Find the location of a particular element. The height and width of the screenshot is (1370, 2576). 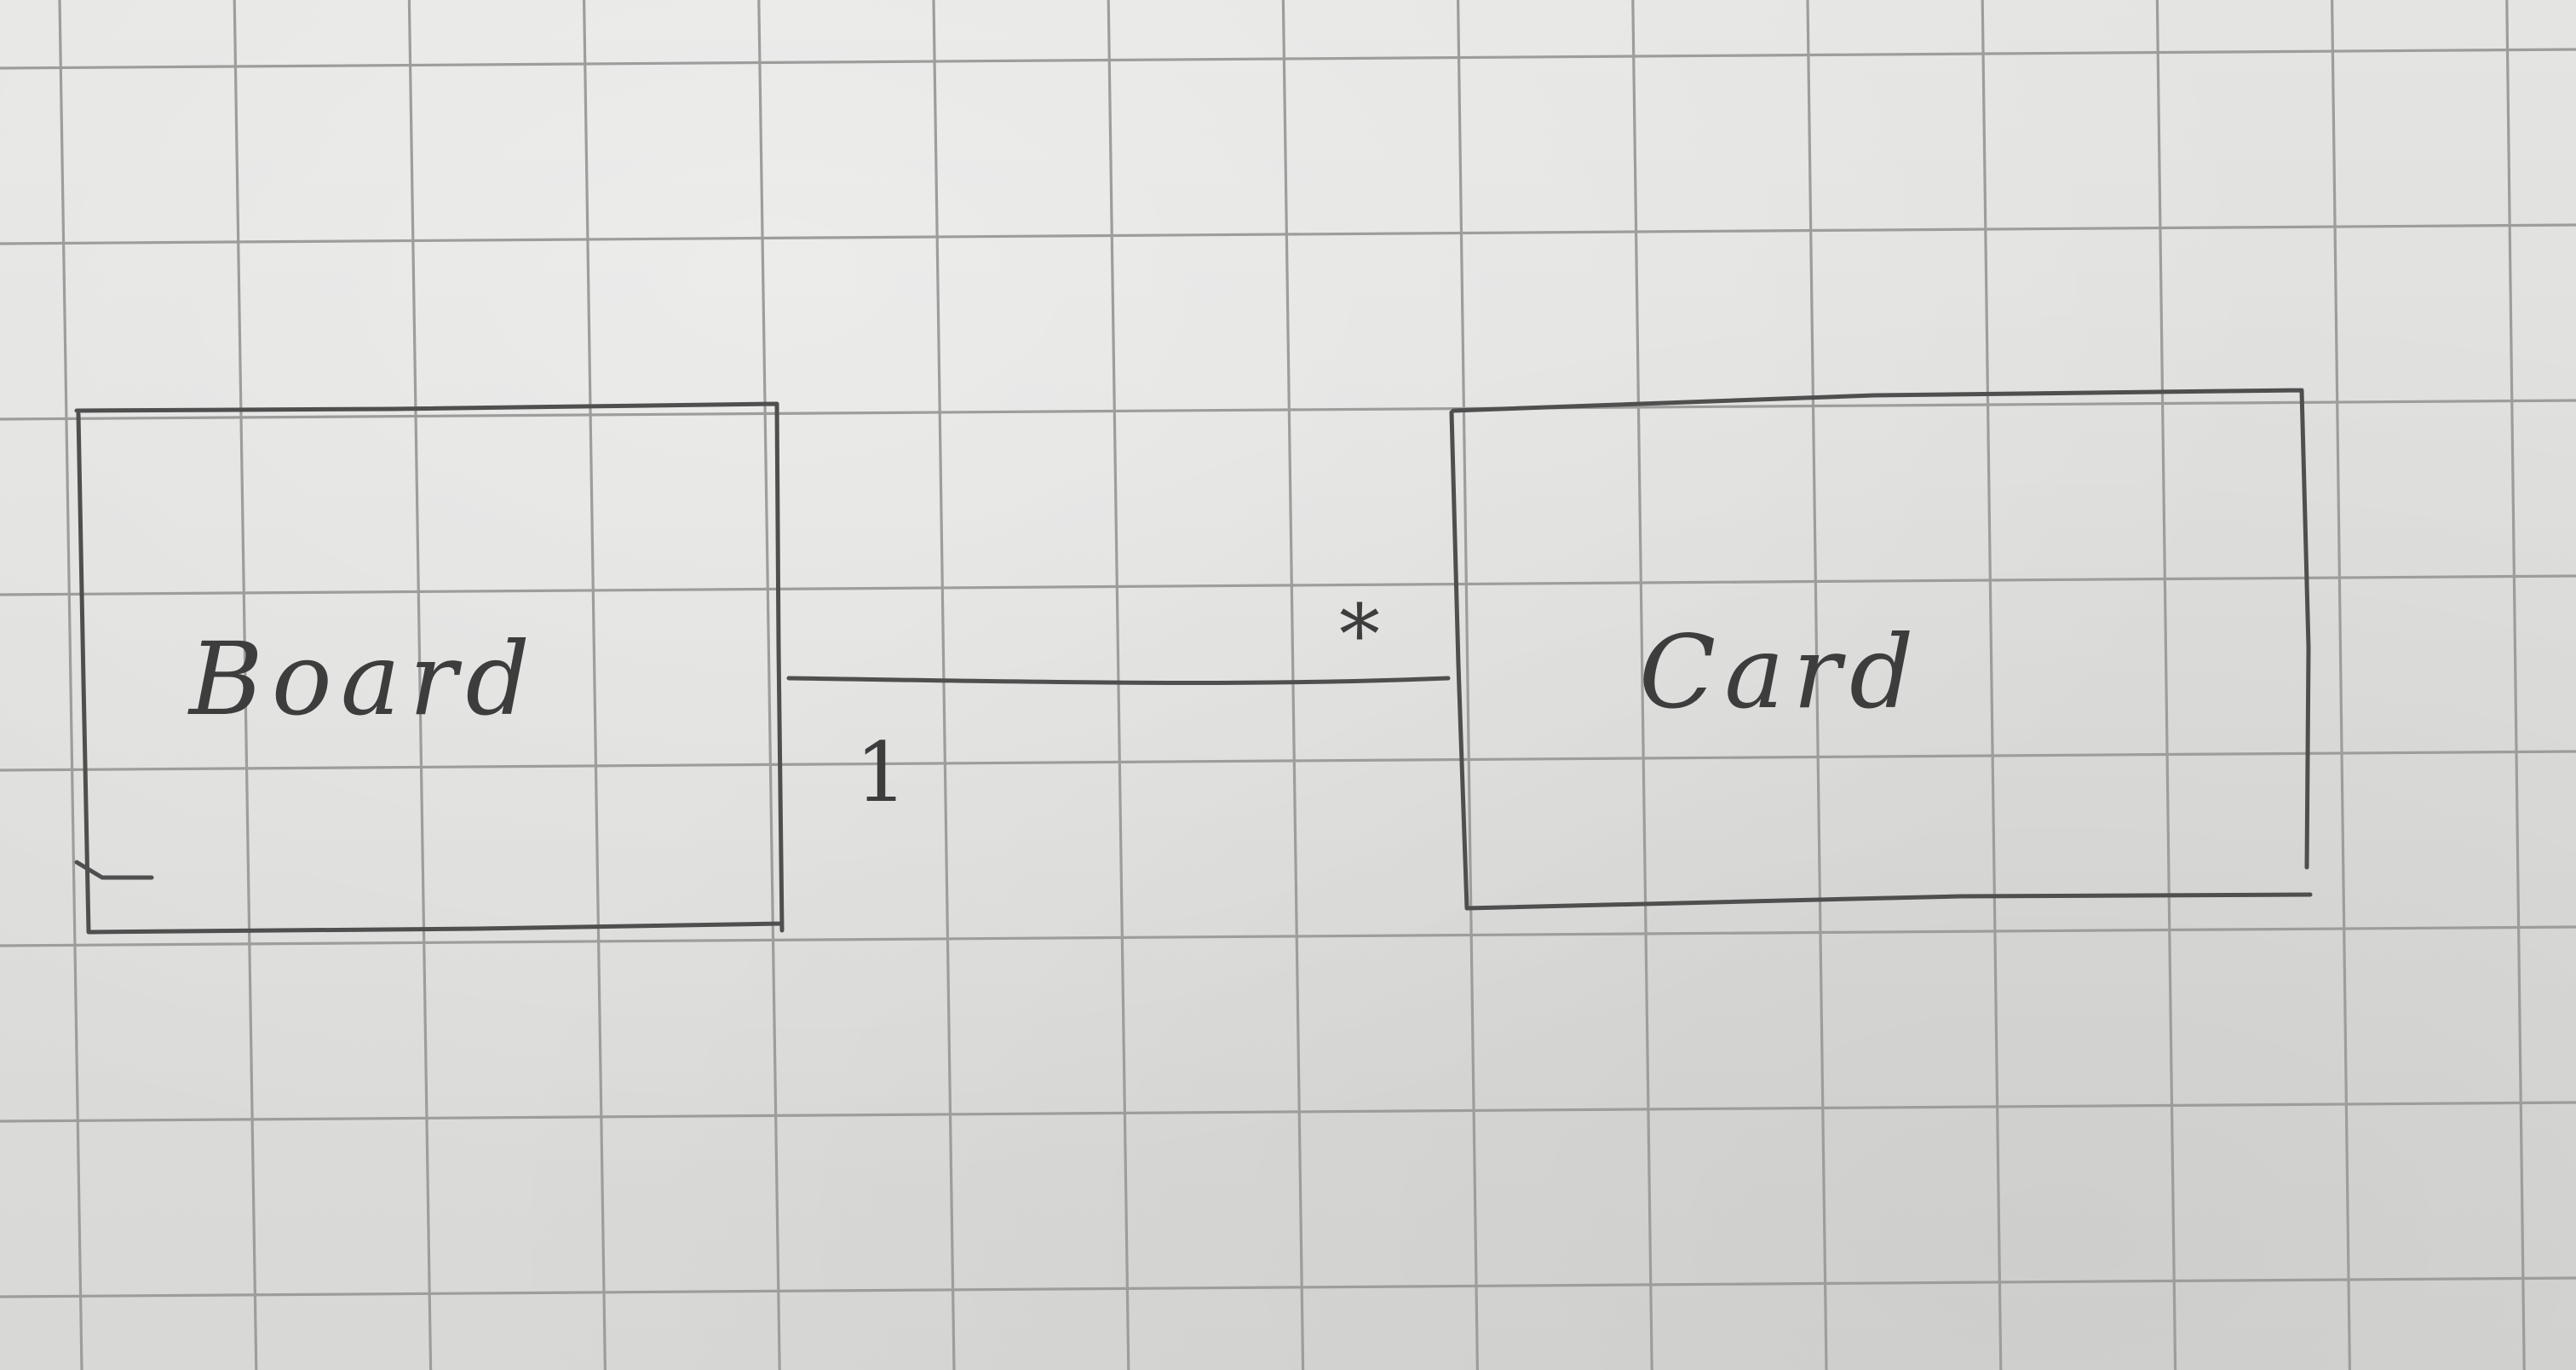

class-name-board: Board is located at coordinates (363, 679).